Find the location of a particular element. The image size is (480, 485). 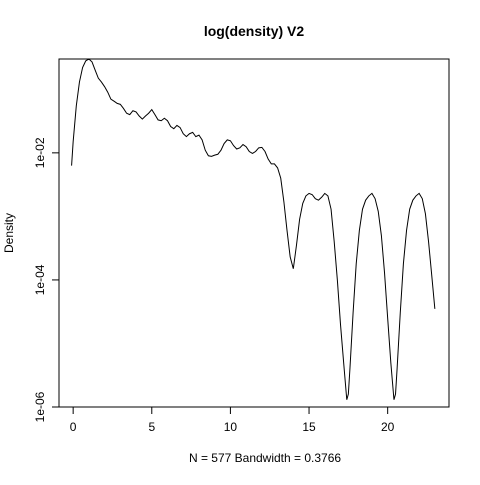

y-tick-label: 1e-02 is located at coordinates (40, 152).